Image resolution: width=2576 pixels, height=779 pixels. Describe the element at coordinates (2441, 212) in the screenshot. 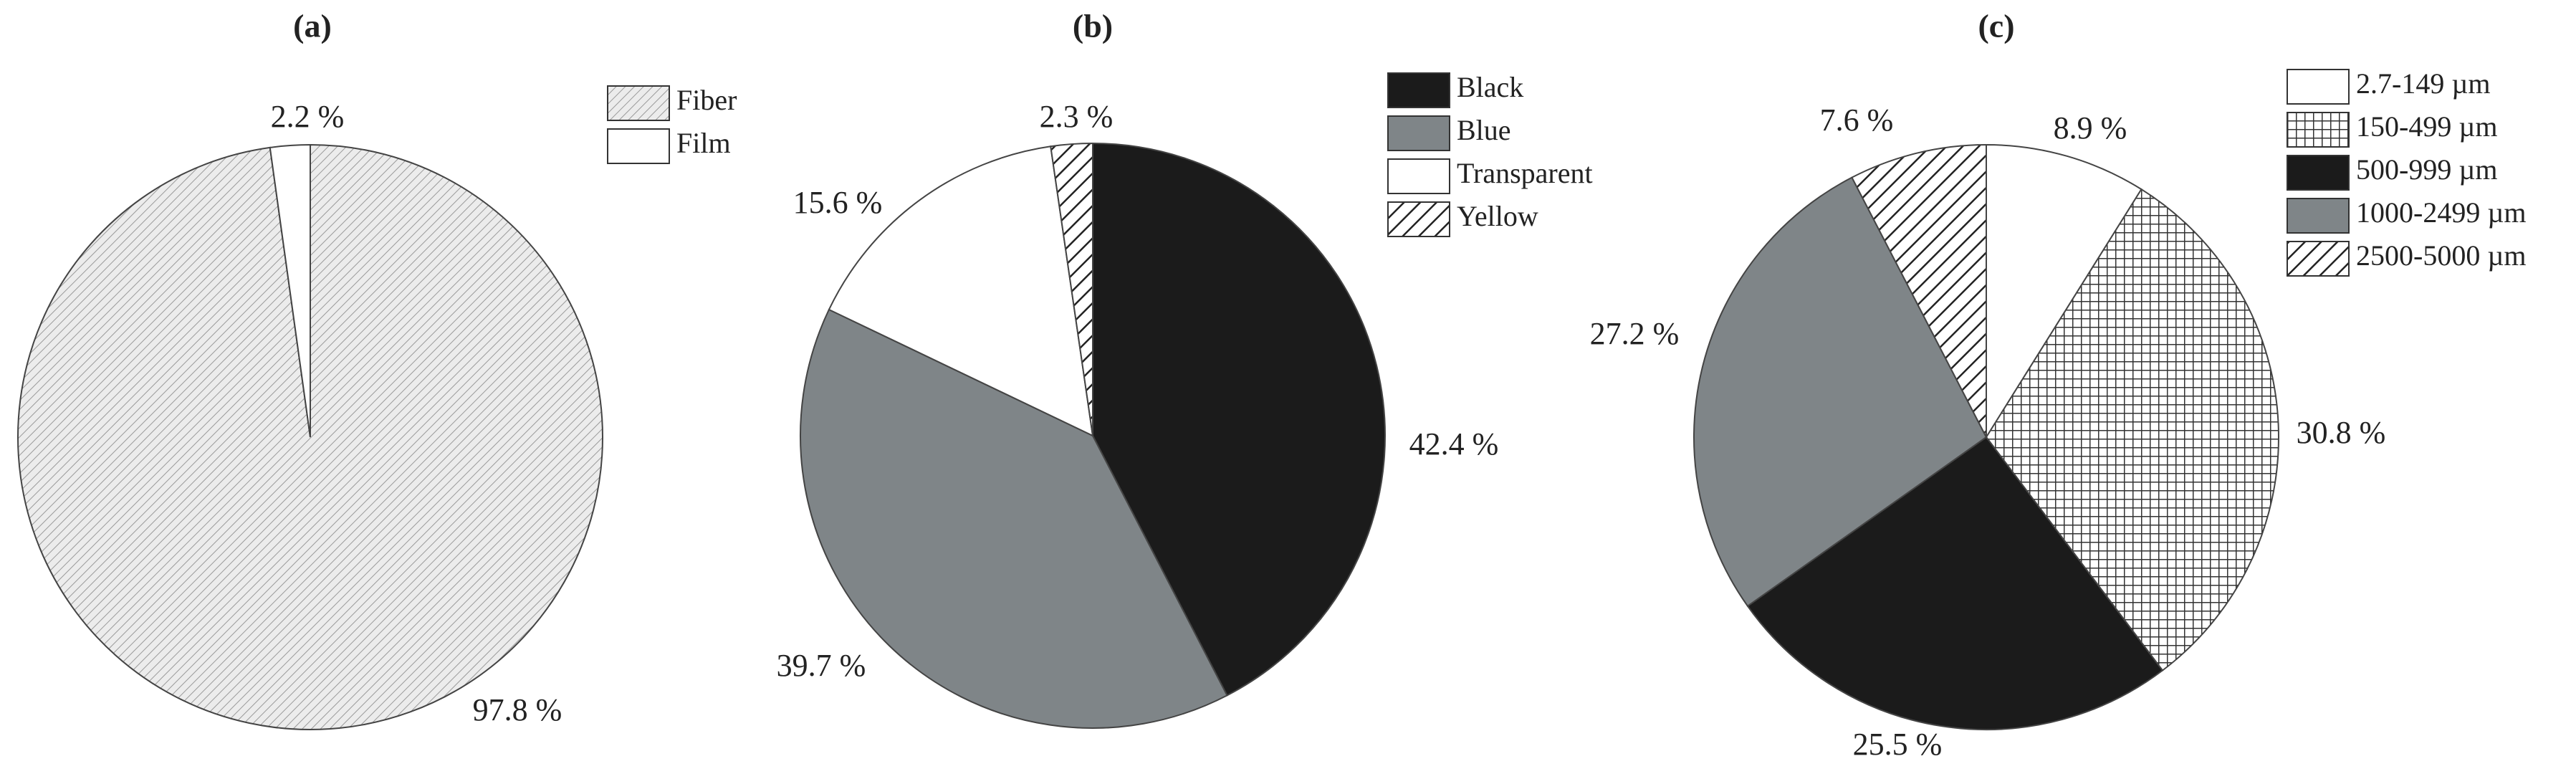

I see `legend-label: 1000-2499 µm` at that location.